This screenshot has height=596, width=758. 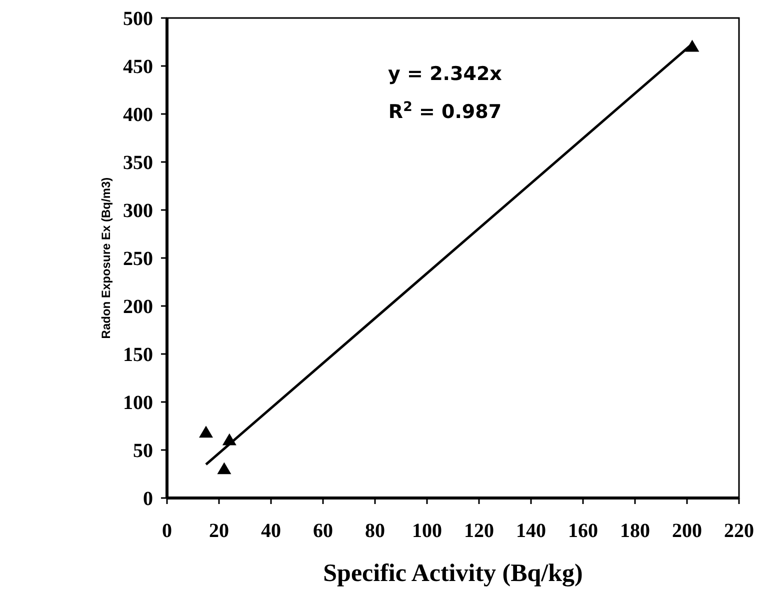 I want to click on x-tick-label: 220, so click(x=739, y=531).